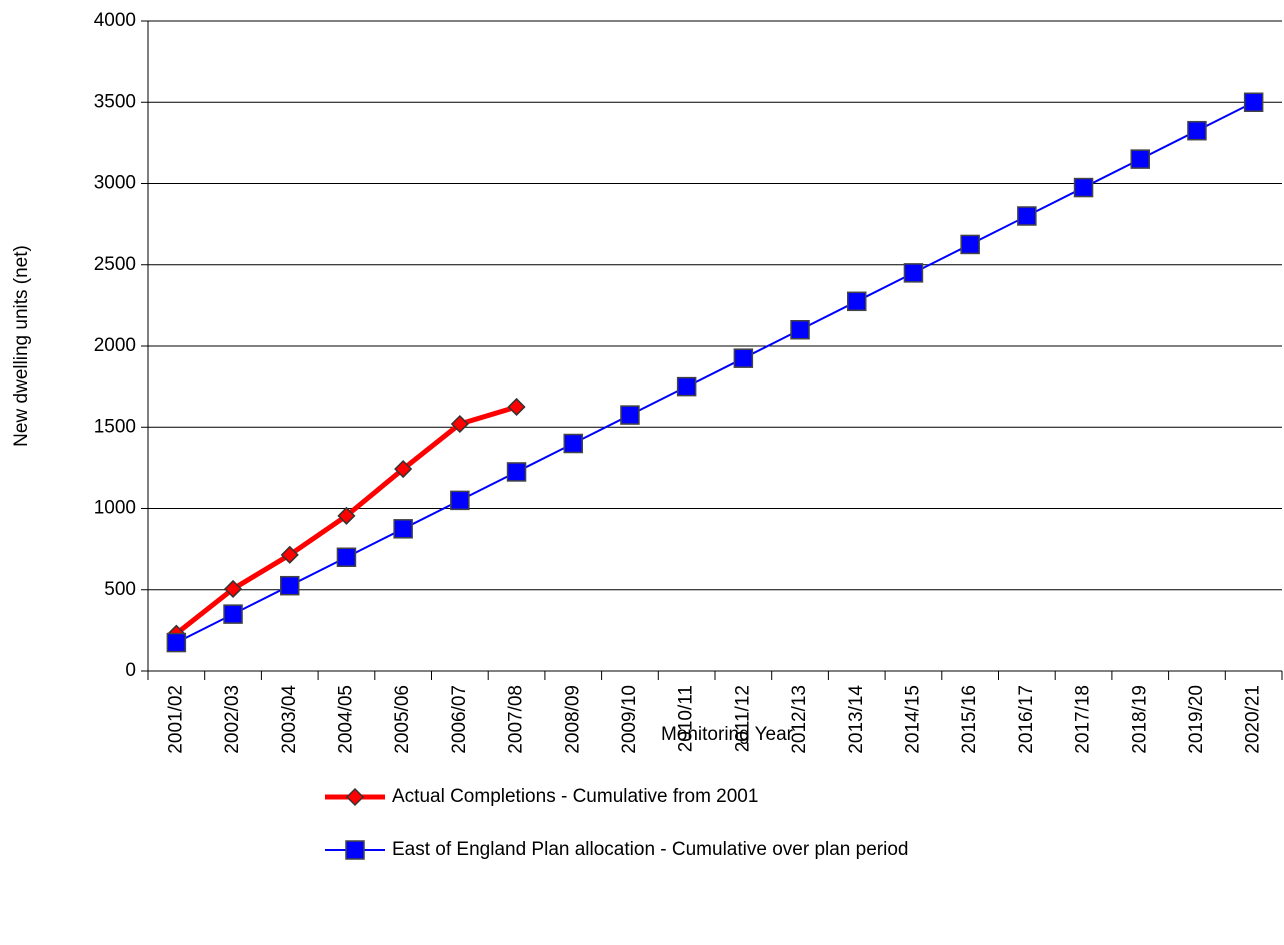 The width and height of the screenshot is (1284, 945). What do you see at coordinates (115, 264) in the screenshot?
I see `y-tick-label: 2500` at bounding box center [115, 264].